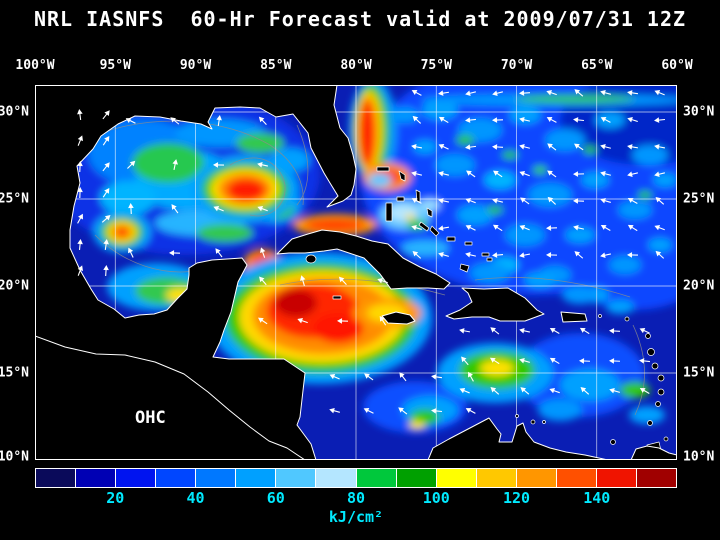 This screenshot has width=720, height=540. I want to click on colorbar, so click(356, 478).